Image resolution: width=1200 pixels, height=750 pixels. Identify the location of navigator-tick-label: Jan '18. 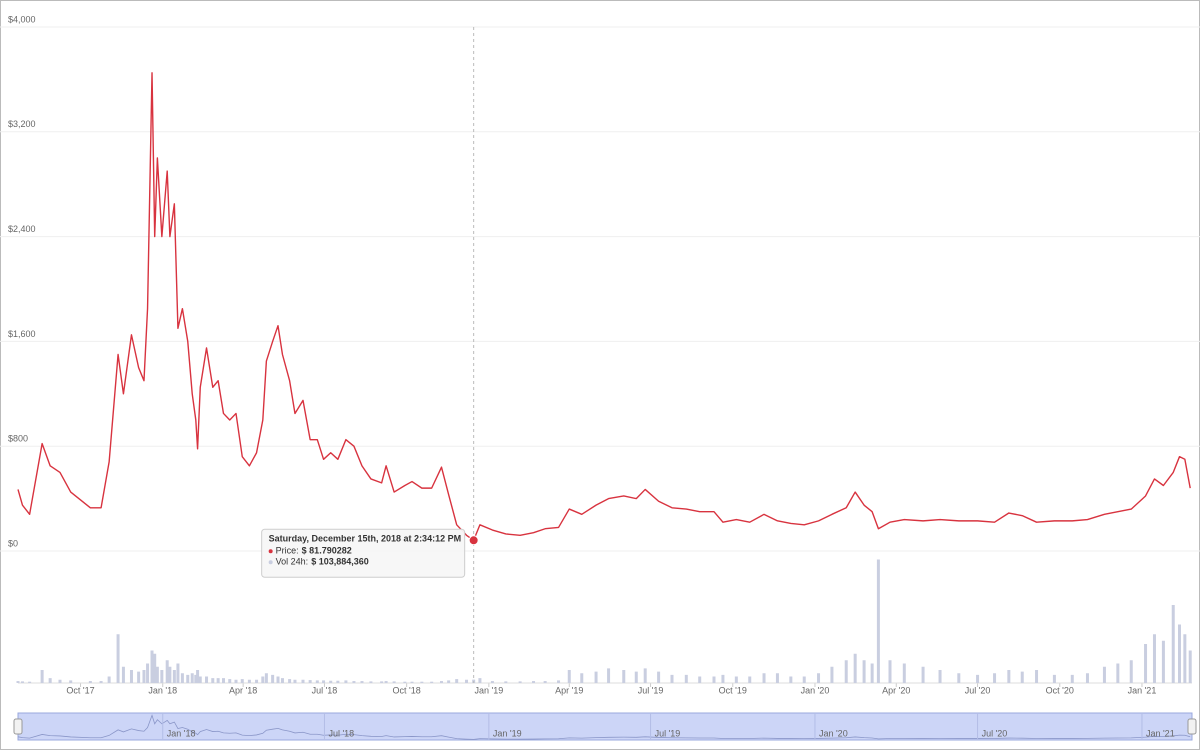
(181, 733).